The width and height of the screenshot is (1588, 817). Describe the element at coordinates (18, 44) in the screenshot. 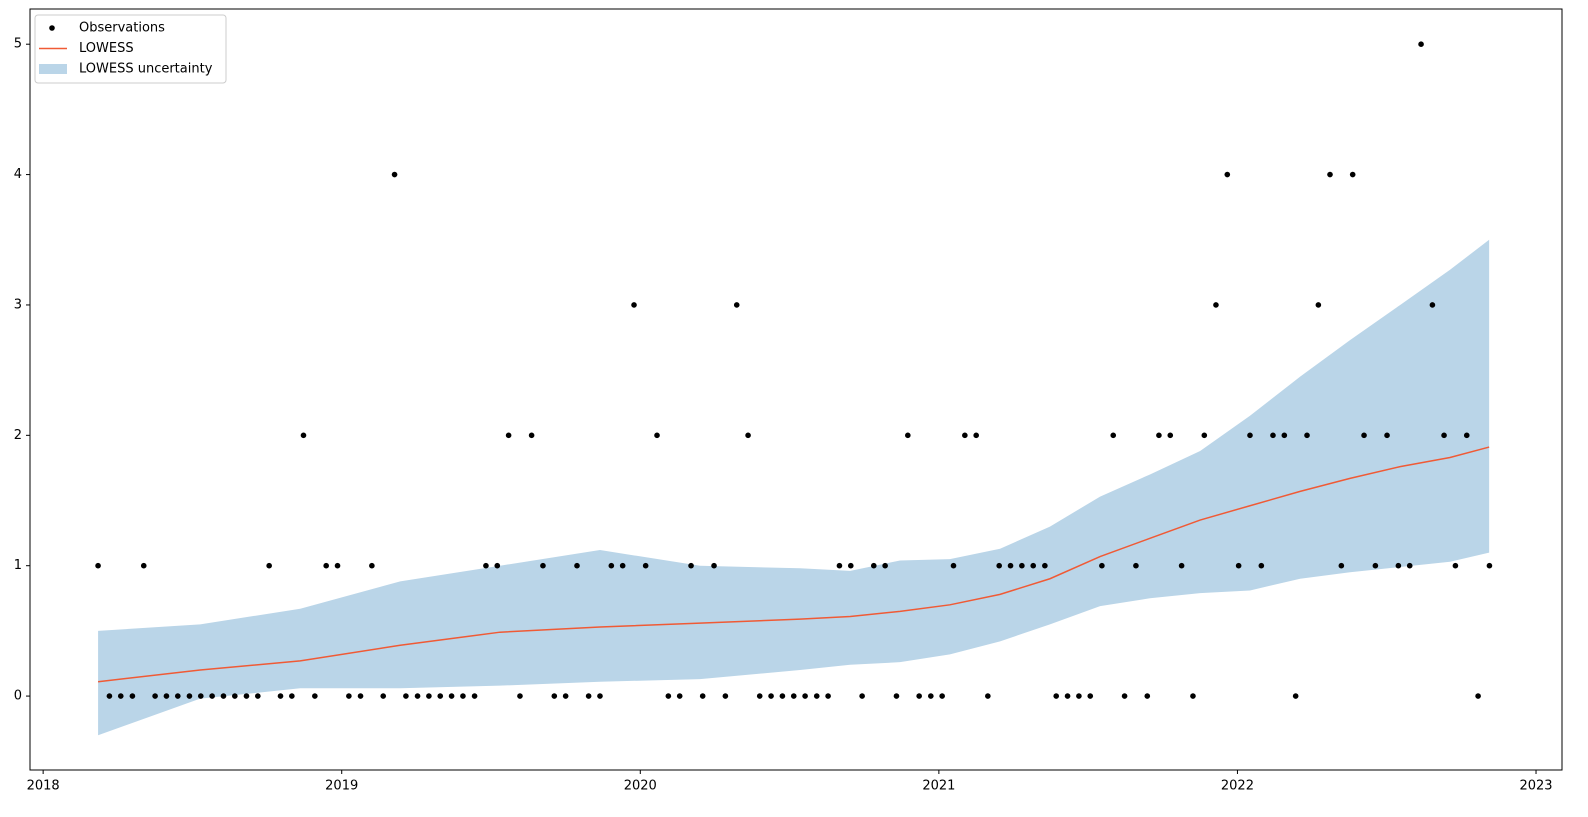

I see `y-tick-label: 5` at that location.